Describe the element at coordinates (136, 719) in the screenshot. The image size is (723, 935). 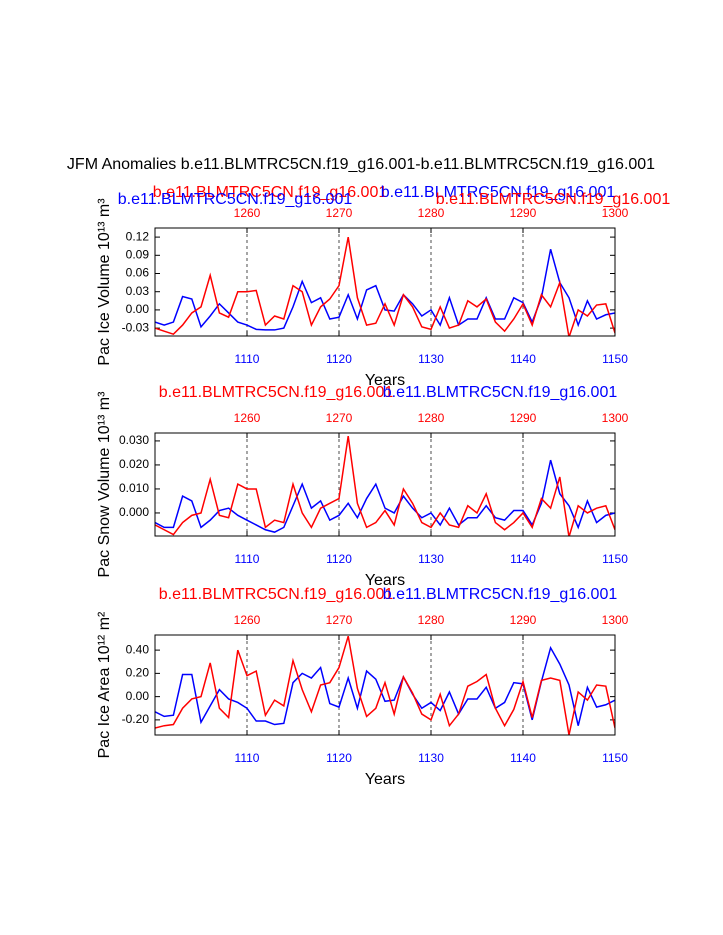
I see `y-tick-label: -0.20` at that location.